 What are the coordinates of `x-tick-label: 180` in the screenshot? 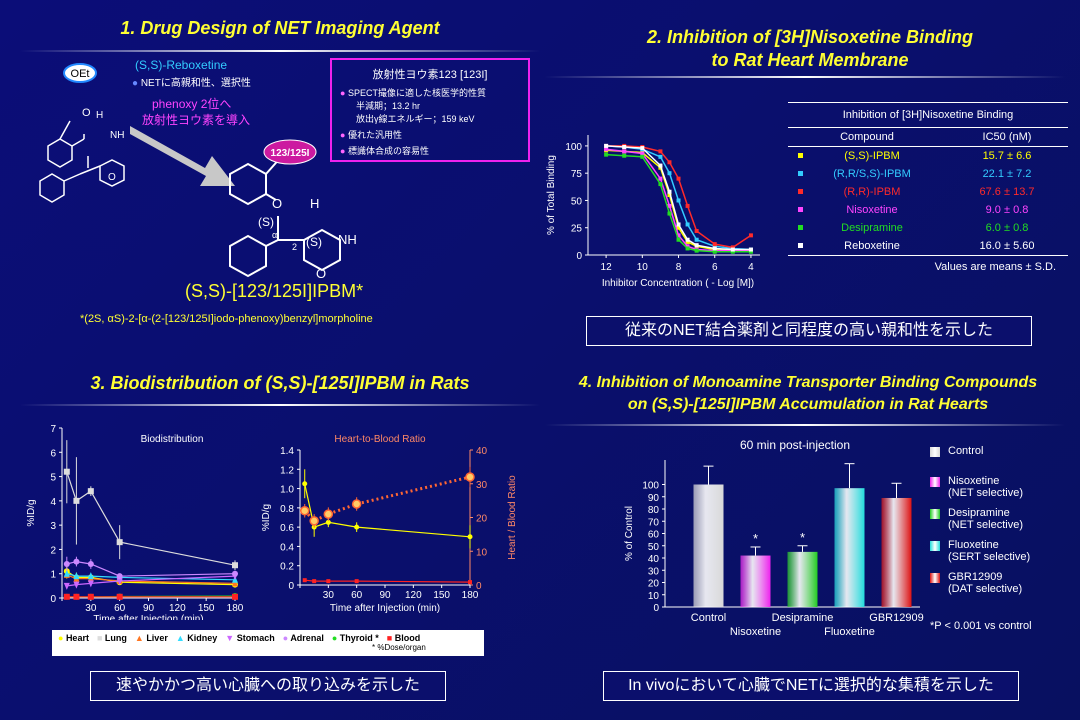 It's located at (235, 608).